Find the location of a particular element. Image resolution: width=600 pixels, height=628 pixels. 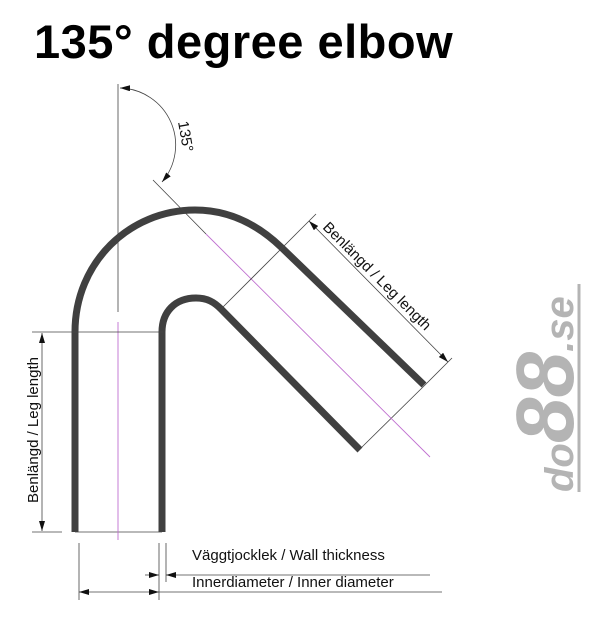

leg-length-label-vertical: Benlängd / Leg length is located at coordinates (33, 430).